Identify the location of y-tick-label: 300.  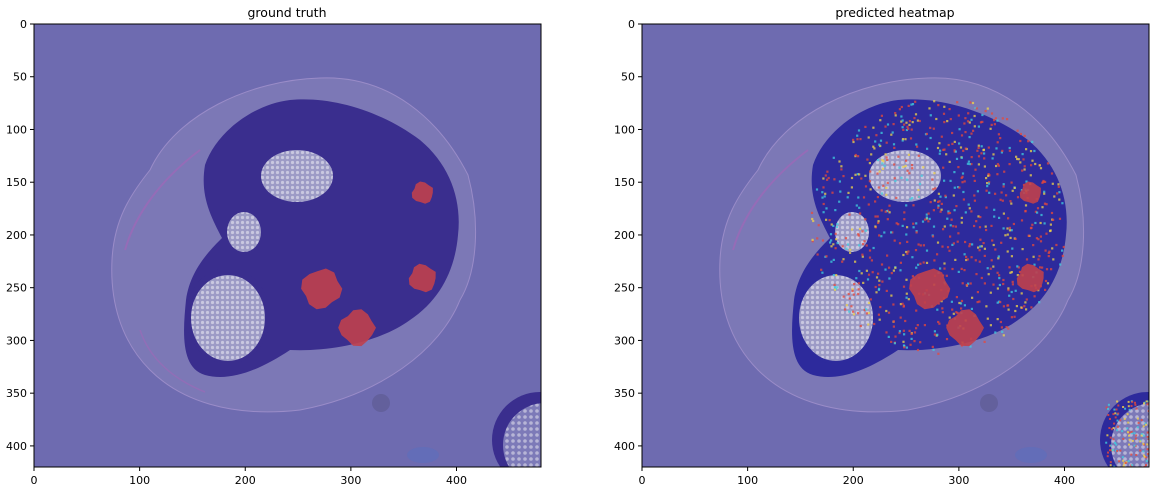
(624, 340).